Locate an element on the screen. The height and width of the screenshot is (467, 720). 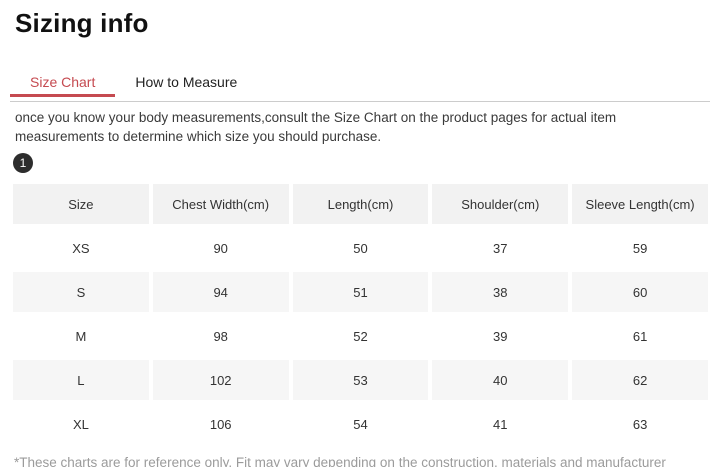
cell-size: S is located at coordinates (81, 292).